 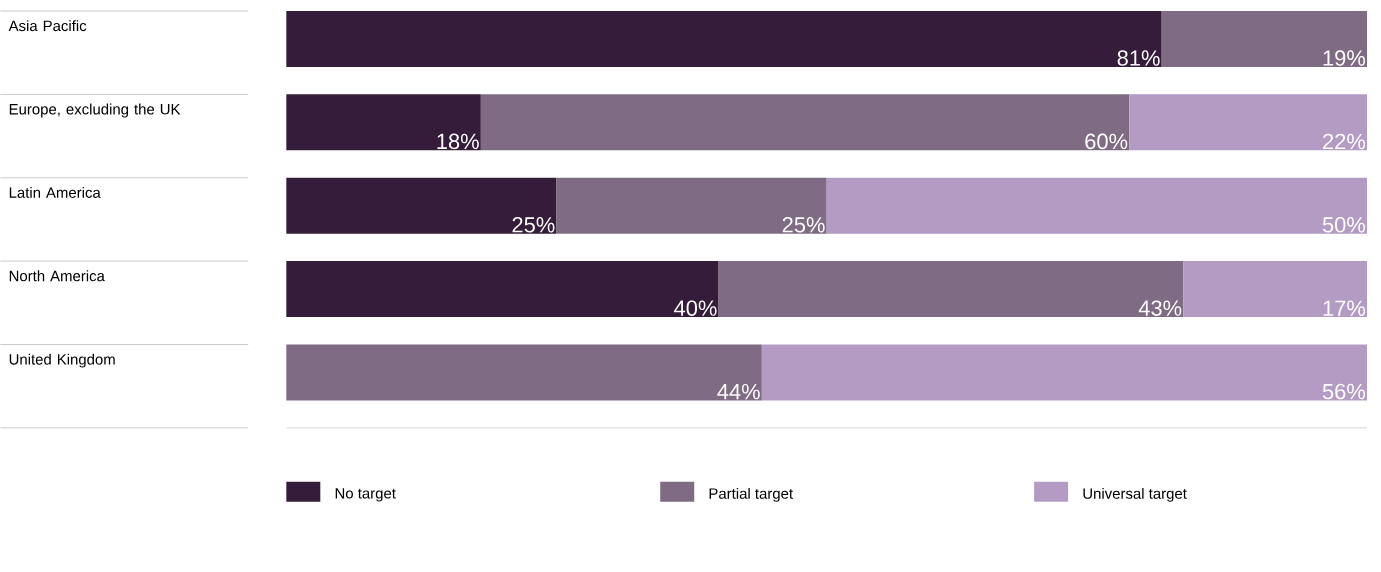 What do you see at coordinates (1160, 308) in the screenshot?
I see `data-label: 43%` at bounding box center [1160, 308].